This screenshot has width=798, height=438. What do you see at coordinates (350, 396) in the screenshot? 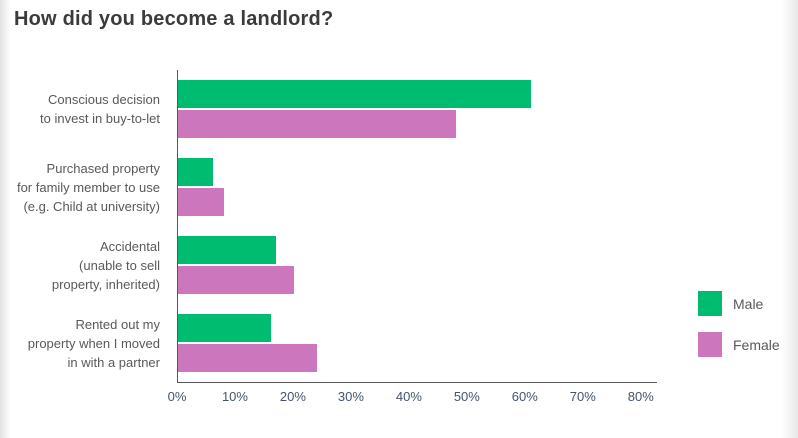
I see `x-tick-label: 30%` at bounding box center [350, 396].